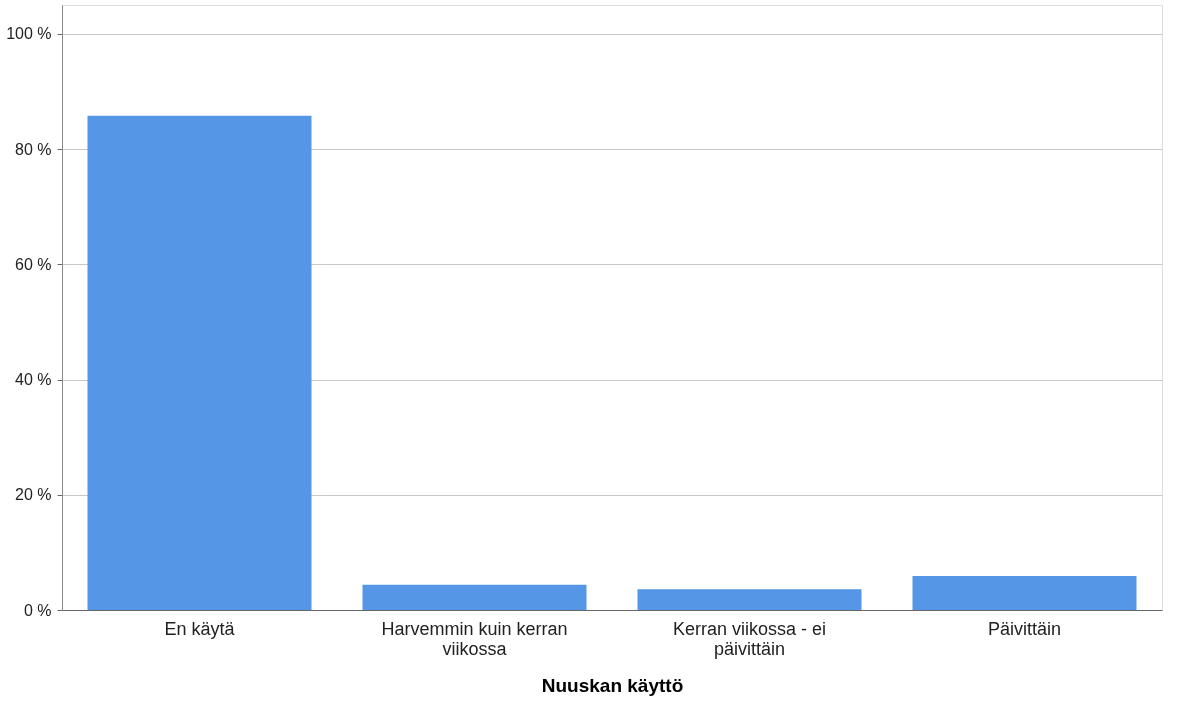 Image resolution: width=1191 pixels, height=720 pixels. I want to click on y-tick-label: 100 %, so click(29, 34).